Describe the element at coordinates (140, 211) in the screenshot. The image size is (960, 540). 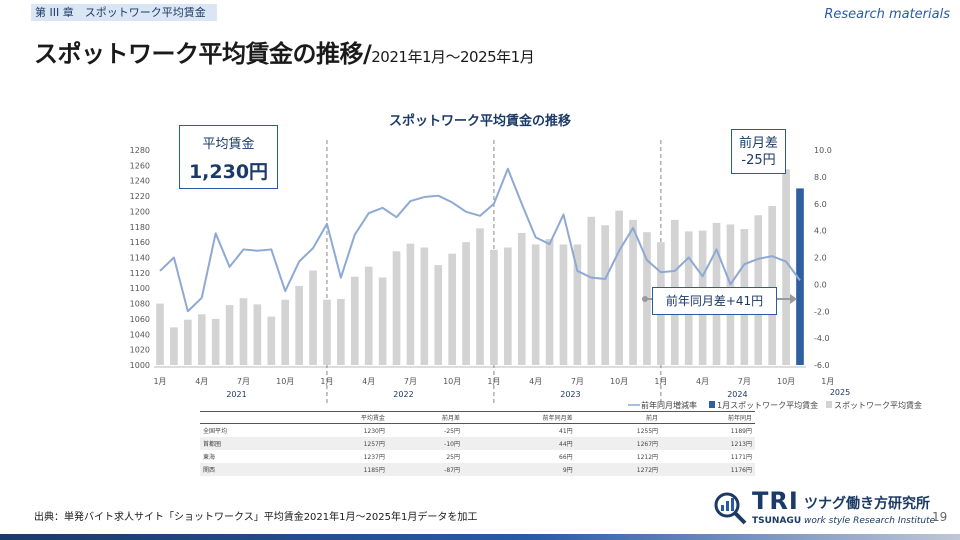
I see `y-left-tick-label: 1200` at that location.